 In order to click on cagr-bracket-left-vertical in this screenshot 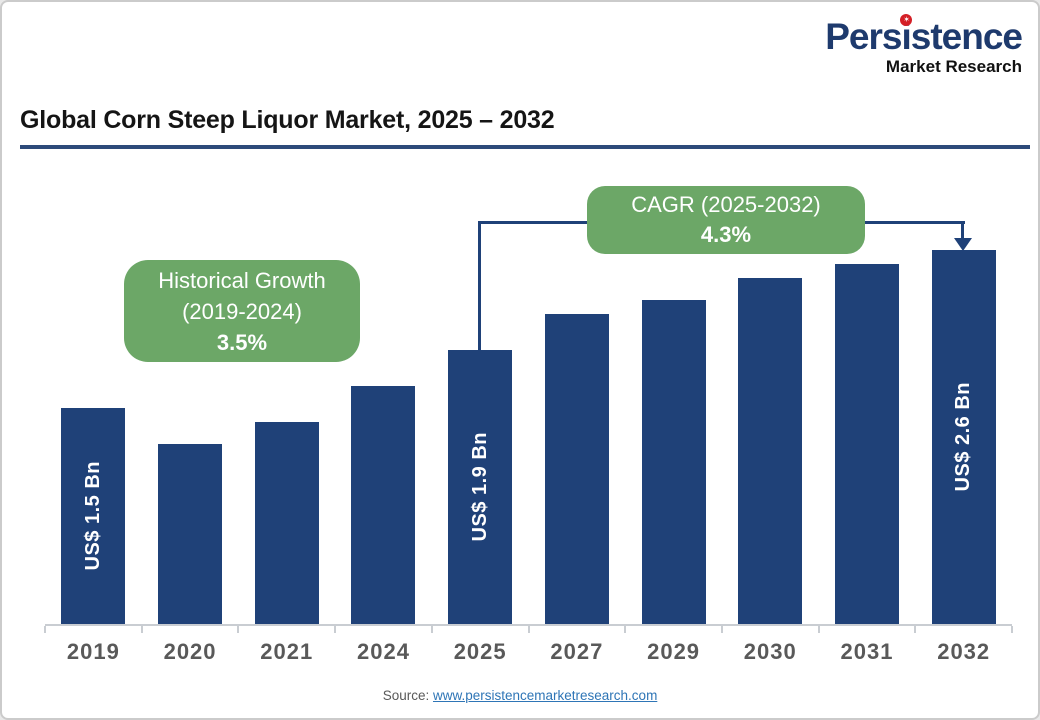, I will do `click(479, 287)`.